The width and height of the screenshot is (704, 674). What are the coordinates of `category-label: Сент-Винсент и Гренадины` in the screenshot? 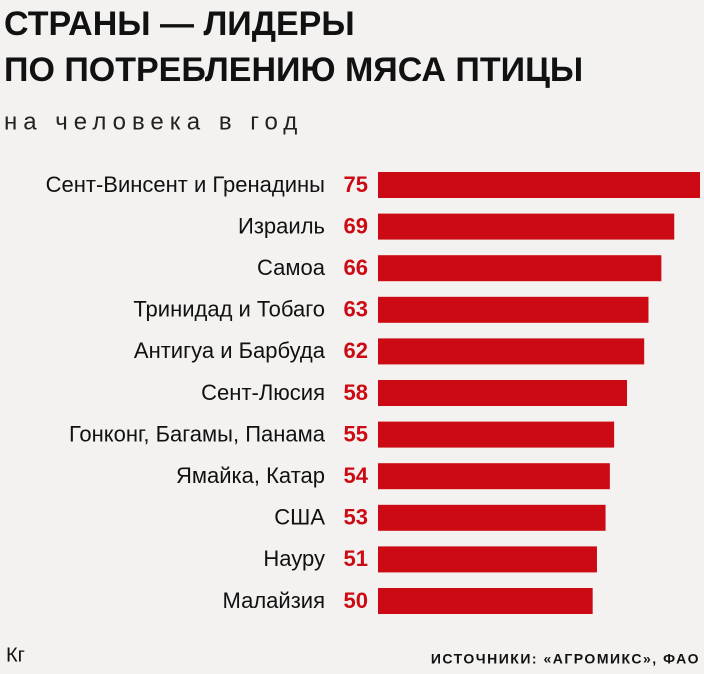 It's located at (185, 184).